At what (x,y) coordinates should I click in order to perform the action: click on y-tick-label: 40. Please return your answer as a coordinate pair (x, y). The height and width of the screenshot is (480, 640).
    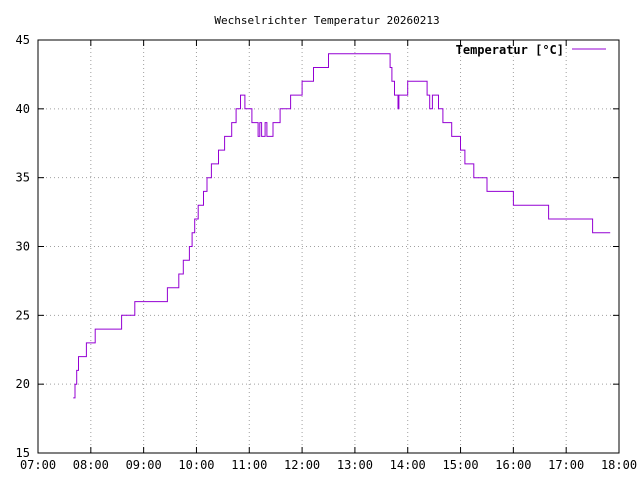
    Looking at the image, I should click on (23, 109).